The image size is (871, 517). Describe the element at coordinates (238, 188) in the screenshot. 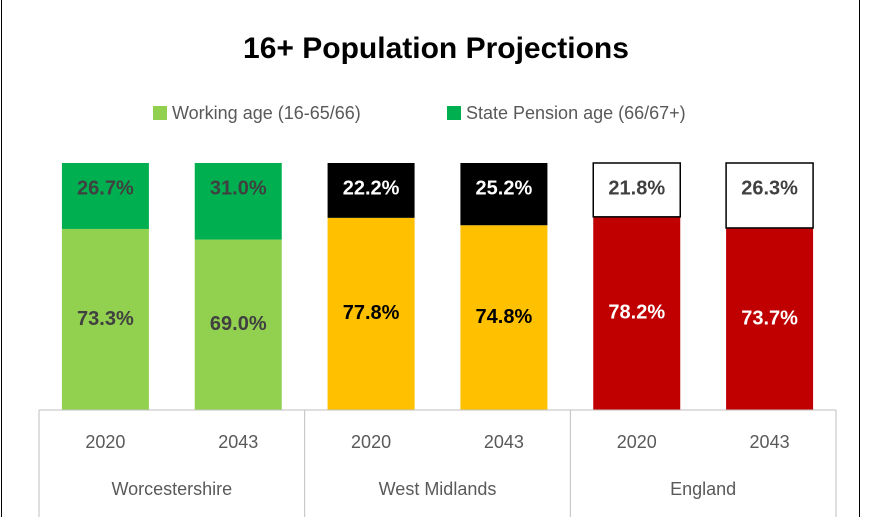

I see `data-label: 31.0%` at that location.